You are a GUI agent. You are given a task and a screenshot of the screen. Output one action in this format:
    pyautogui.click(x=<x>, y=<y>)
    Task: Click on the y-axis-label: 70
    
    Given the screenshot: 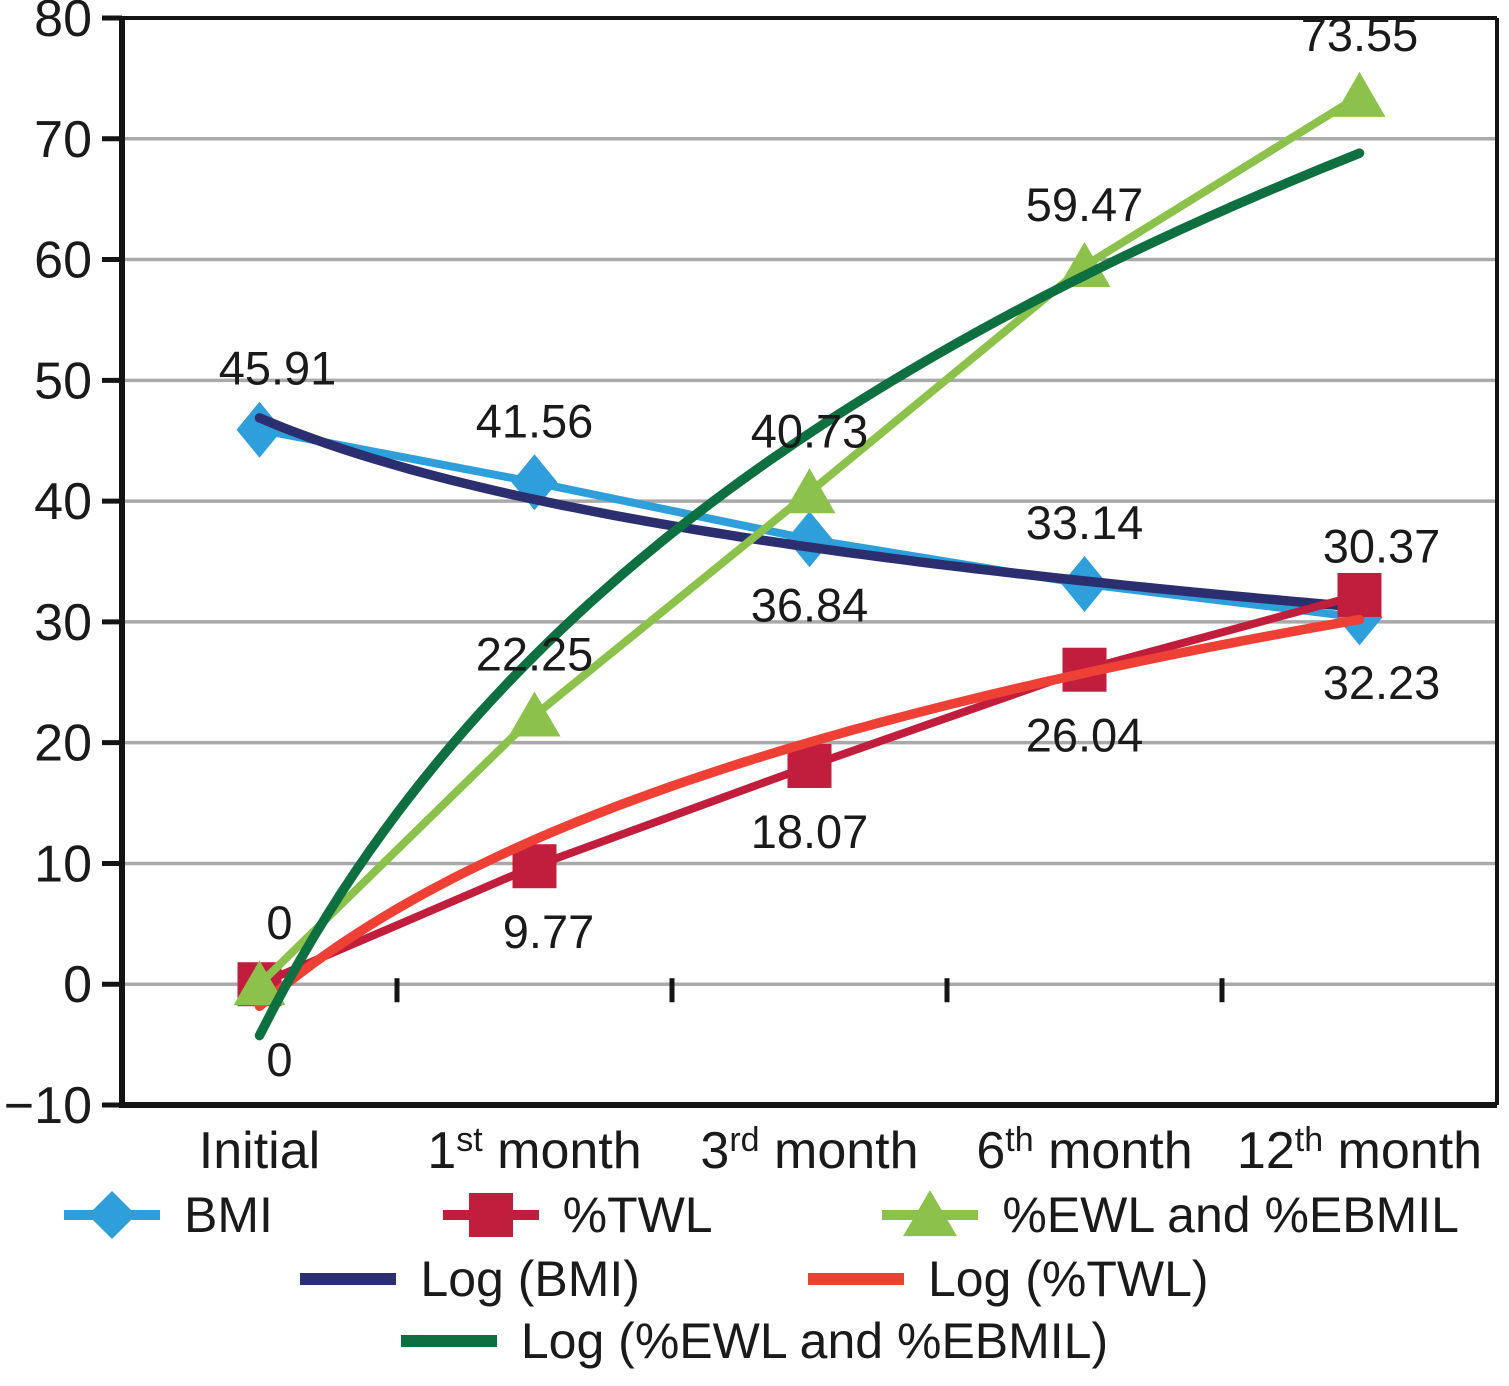 What is the action you would take?
    pyautogui.click(x=63, y=140)
    